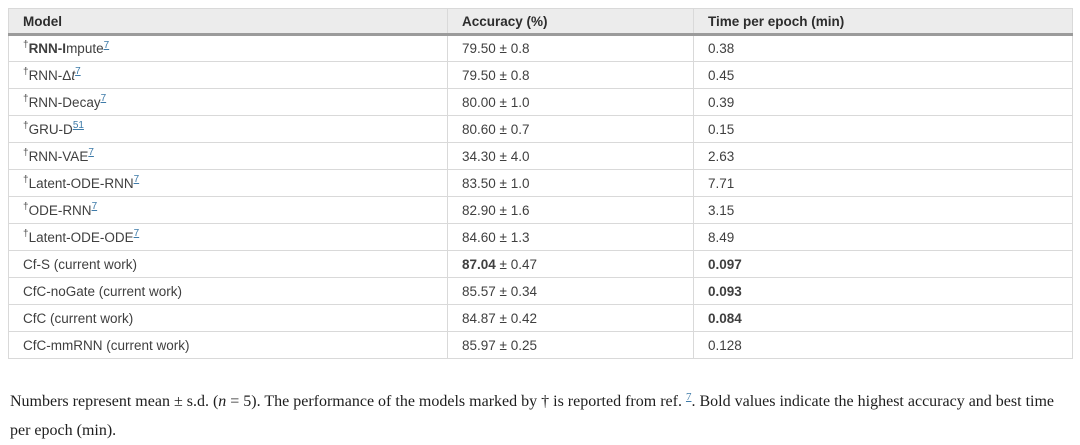 This screenshot has width=1080, height=445. Describe the element at coordinates (721, 237) in the screenshot. I see `time-per-epoch-value: 8.49` at that location.